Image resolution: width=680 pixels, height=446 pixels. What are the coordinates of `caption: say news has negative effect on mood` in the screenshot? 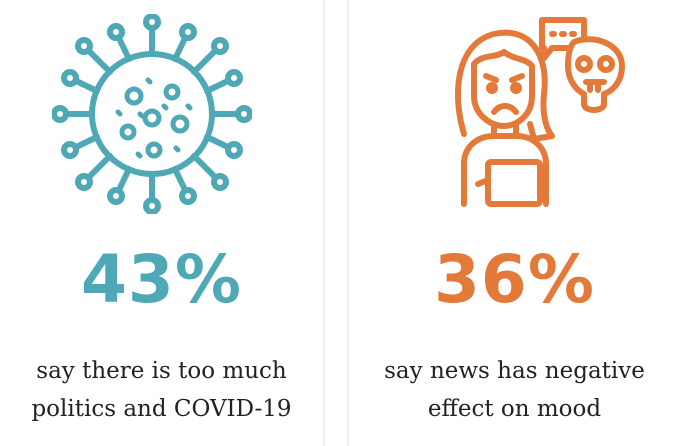 It's located at (514, 390).